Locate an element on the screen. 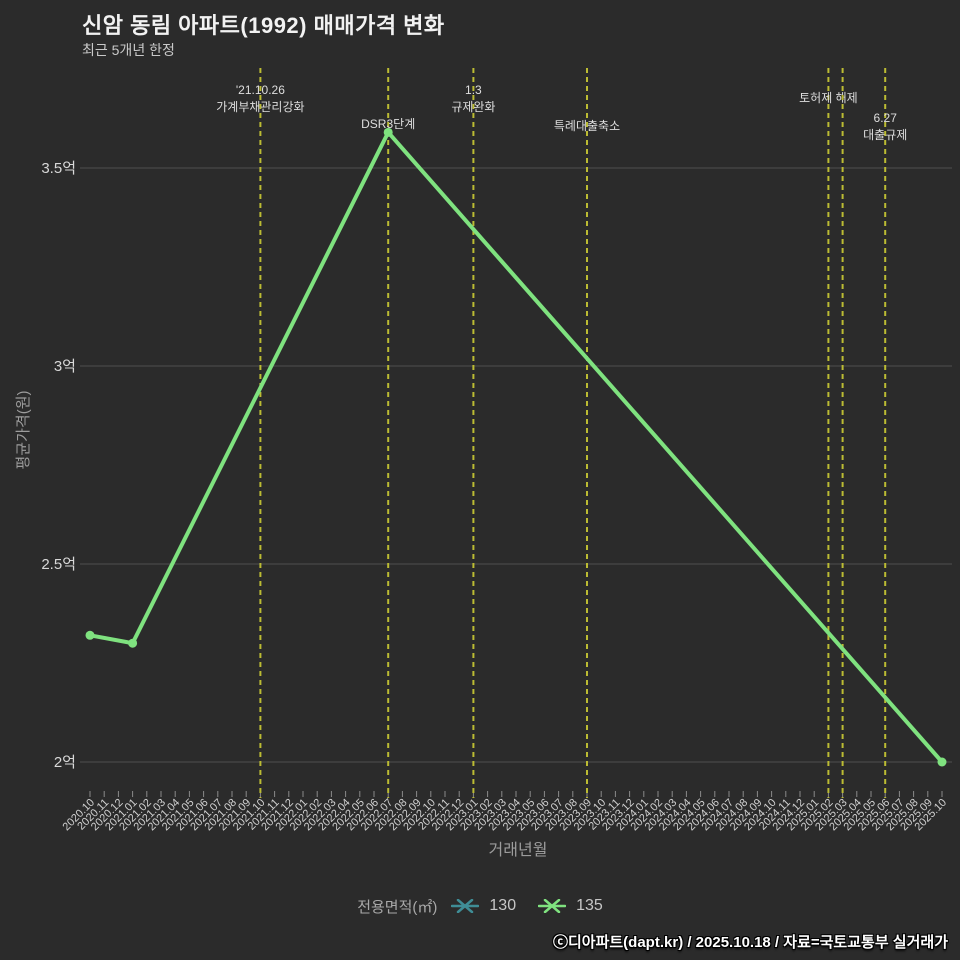 This screenshot has width=960, height=960. legend-title: 전용면적(㎡) is located at coordinates (397, 907).